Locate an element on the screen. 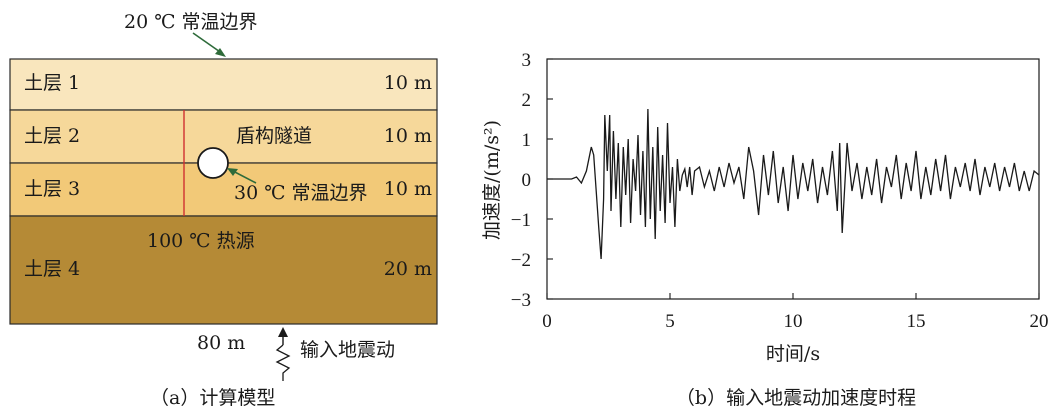 Image resolution: width=1059 pixels, height=414 pixels. caption-b: （b）输入地震动加速度时程 is located at coordinates (796, 398).